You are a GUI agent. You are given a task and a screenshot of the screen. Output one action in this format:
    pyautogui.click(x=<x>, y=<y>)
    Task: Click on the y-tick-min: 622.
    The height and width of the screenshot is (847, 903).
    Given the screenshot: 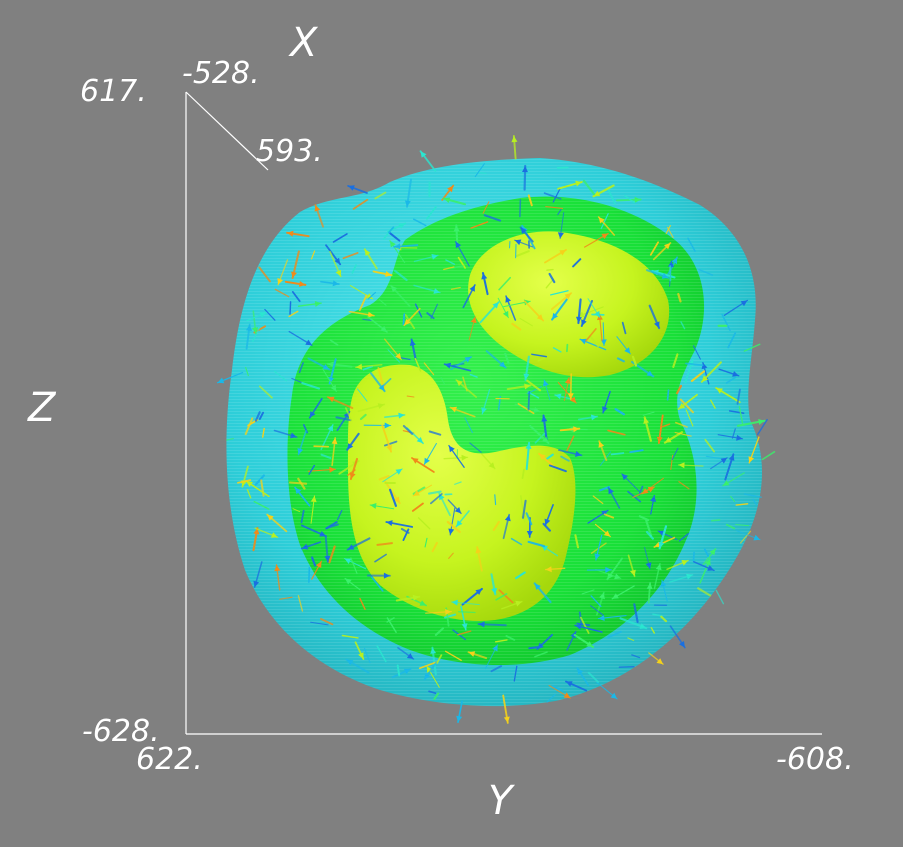 What is the action you would take?
    pyautogui.click(x=169, y=759)
    